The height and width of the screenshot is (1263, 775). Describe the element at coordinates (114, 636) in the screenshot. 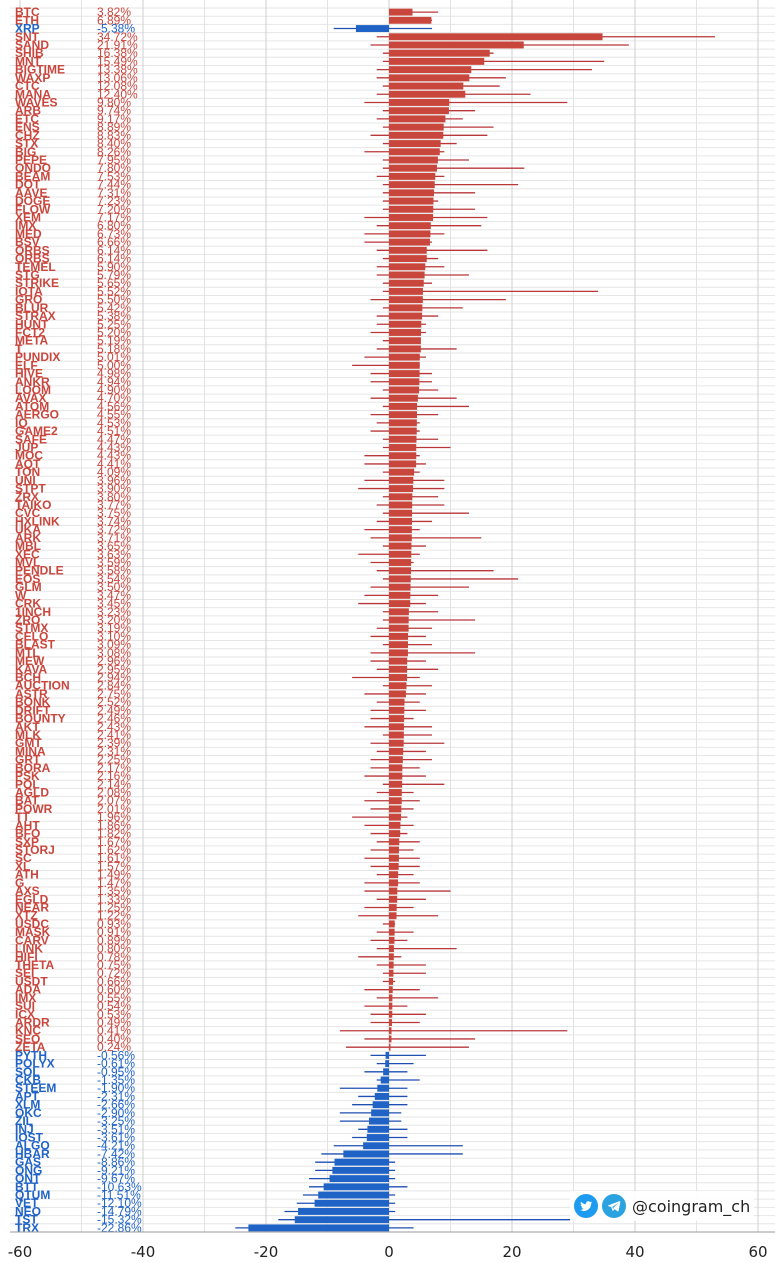

I see `row-value: 3.10%` at that location.